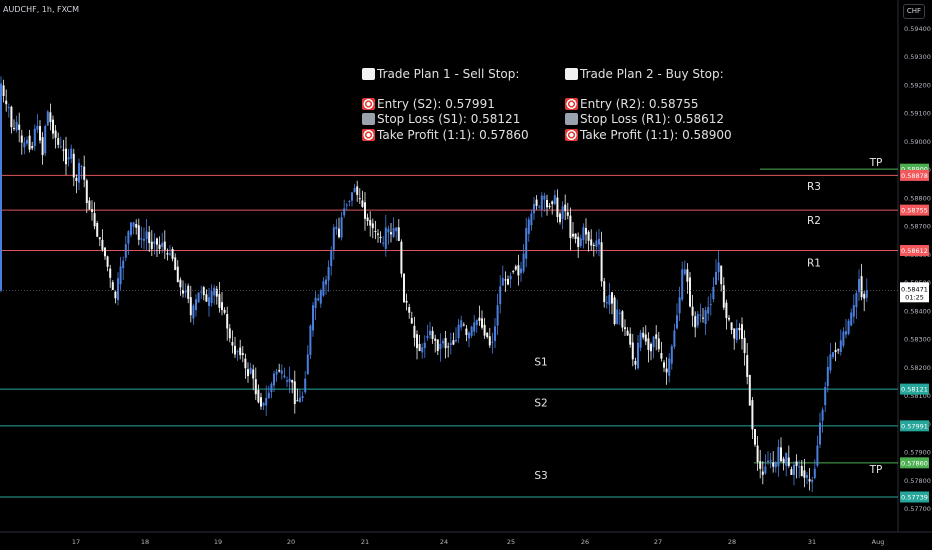  What do you see at coordinates (812, 542) in the screenshot?
I see `x-tick-label: 31` at bounding box center [812, 542].